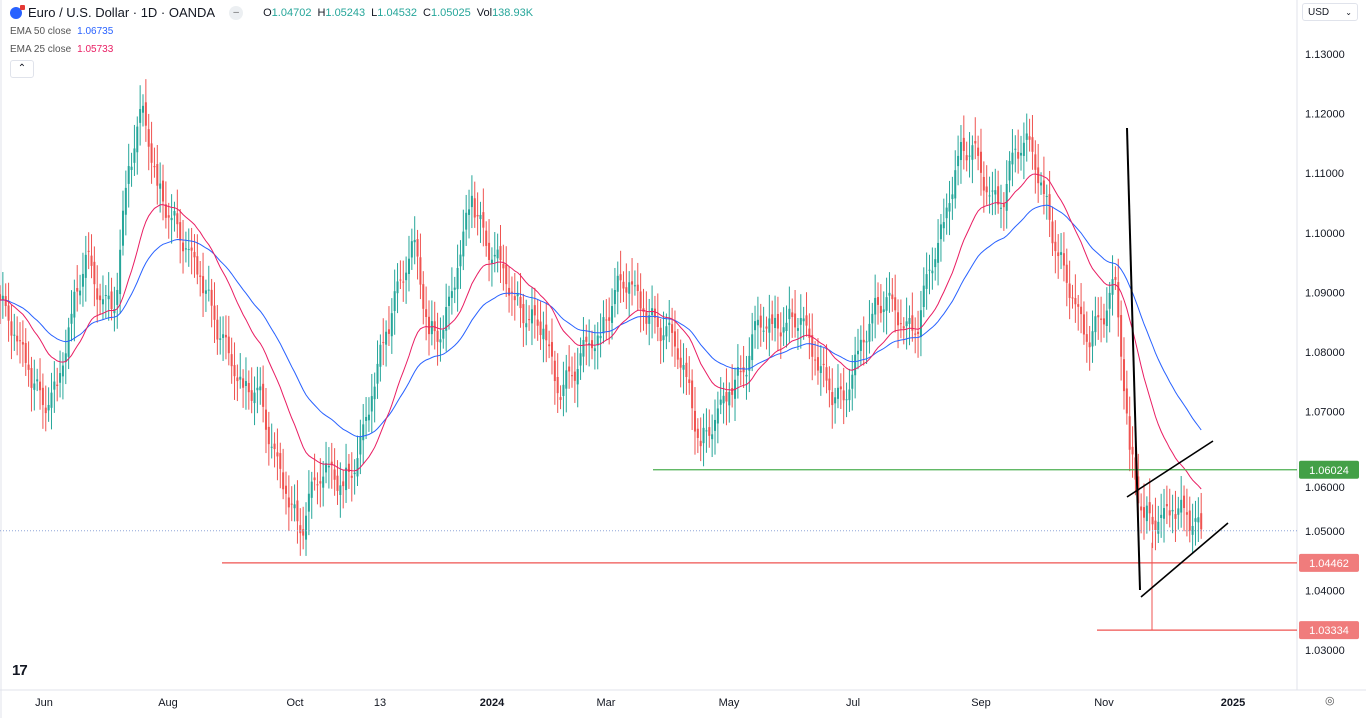  Describe the element at coordinates (1233, 703) in the screenshot. I see `time-tick-label: 2025` at that location.